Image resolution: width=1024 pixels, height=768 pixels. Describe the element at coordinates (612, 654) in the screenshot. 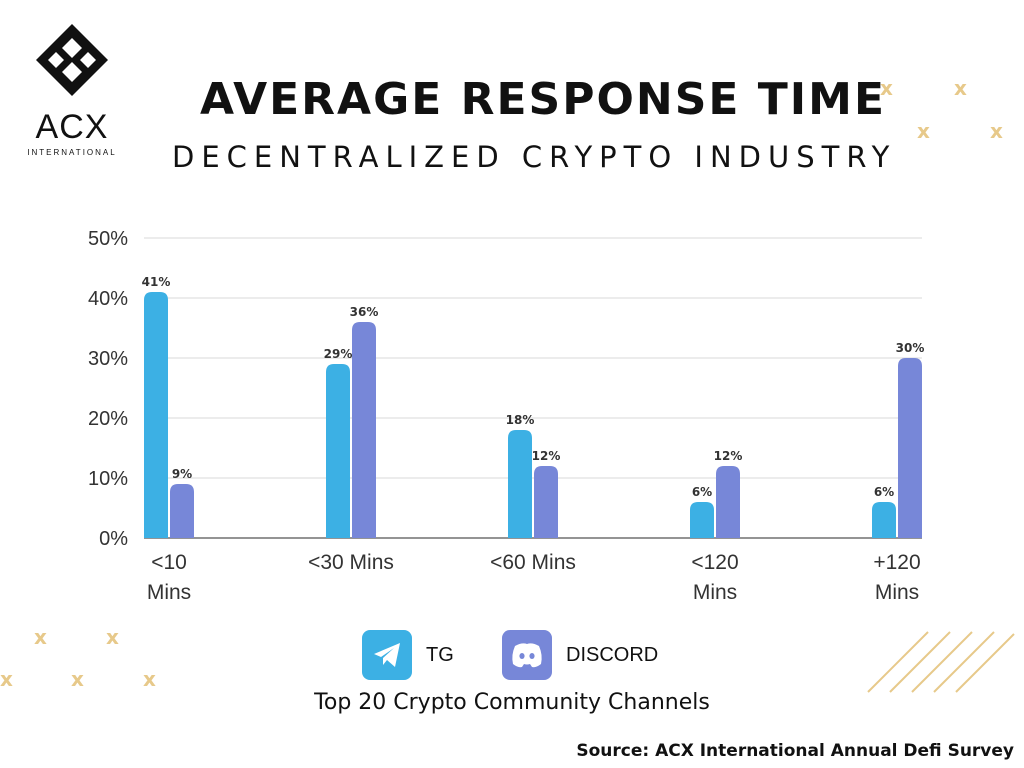

I see `legend-label-discord: DISCORD` at that location.